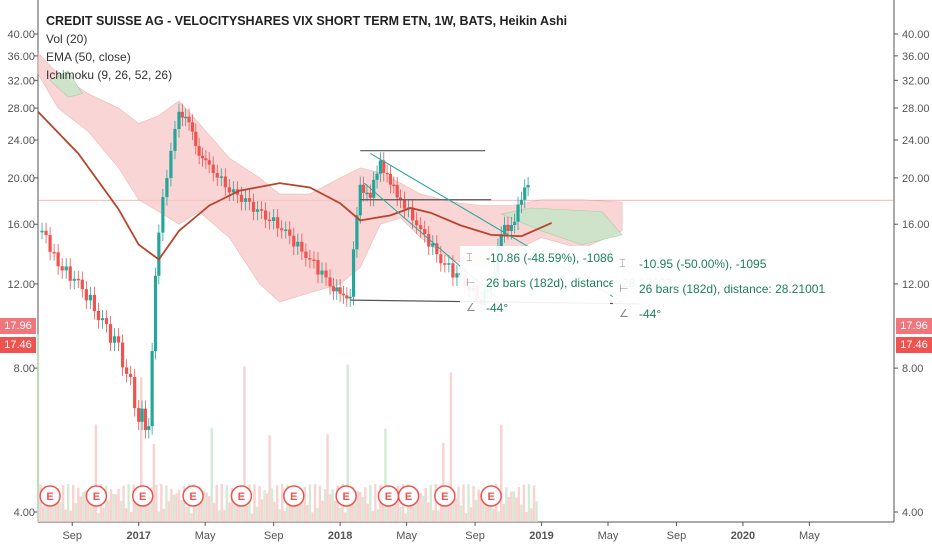  Describe the element at coordinates (550, 258) in the screenshot. I see `measure-change: -10.86 (-48.59%), -1086` at that location.